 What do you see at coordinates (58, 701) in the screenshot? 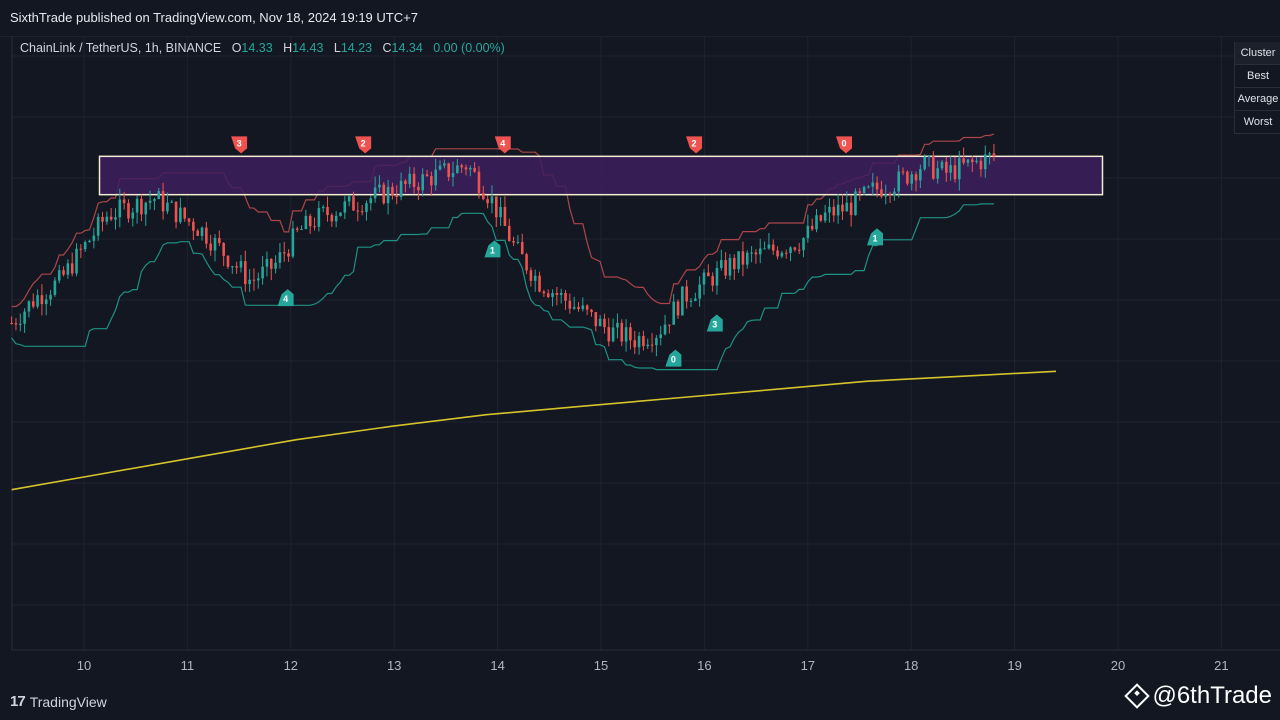
I see `tradingview-logo: 17 TradingView` at bounding box center [58, 701].